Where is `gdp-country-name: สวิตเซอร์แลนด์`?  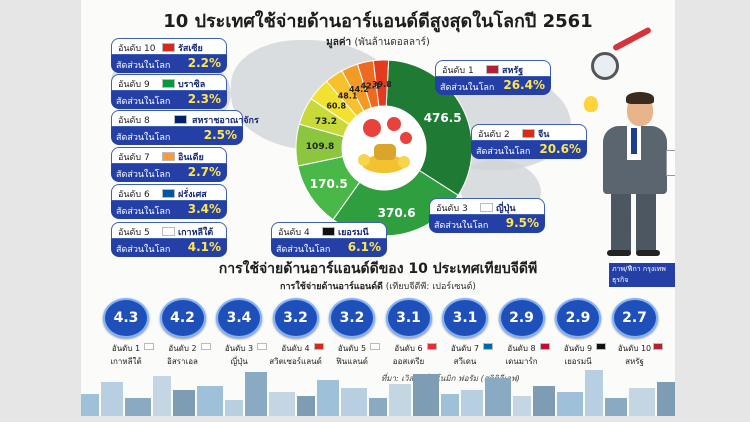 gdp-country-name: สวิตเซอร์แลนด์ is located at coordinates (295, 361).